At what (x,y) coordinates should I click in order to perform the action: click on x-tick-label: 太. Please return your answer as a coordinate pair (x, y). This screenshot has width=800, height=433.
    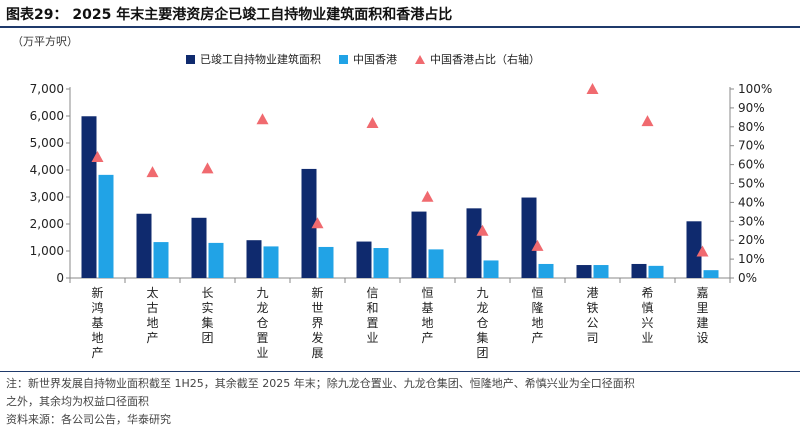
    Looking at the image, I should click on (152, 292).